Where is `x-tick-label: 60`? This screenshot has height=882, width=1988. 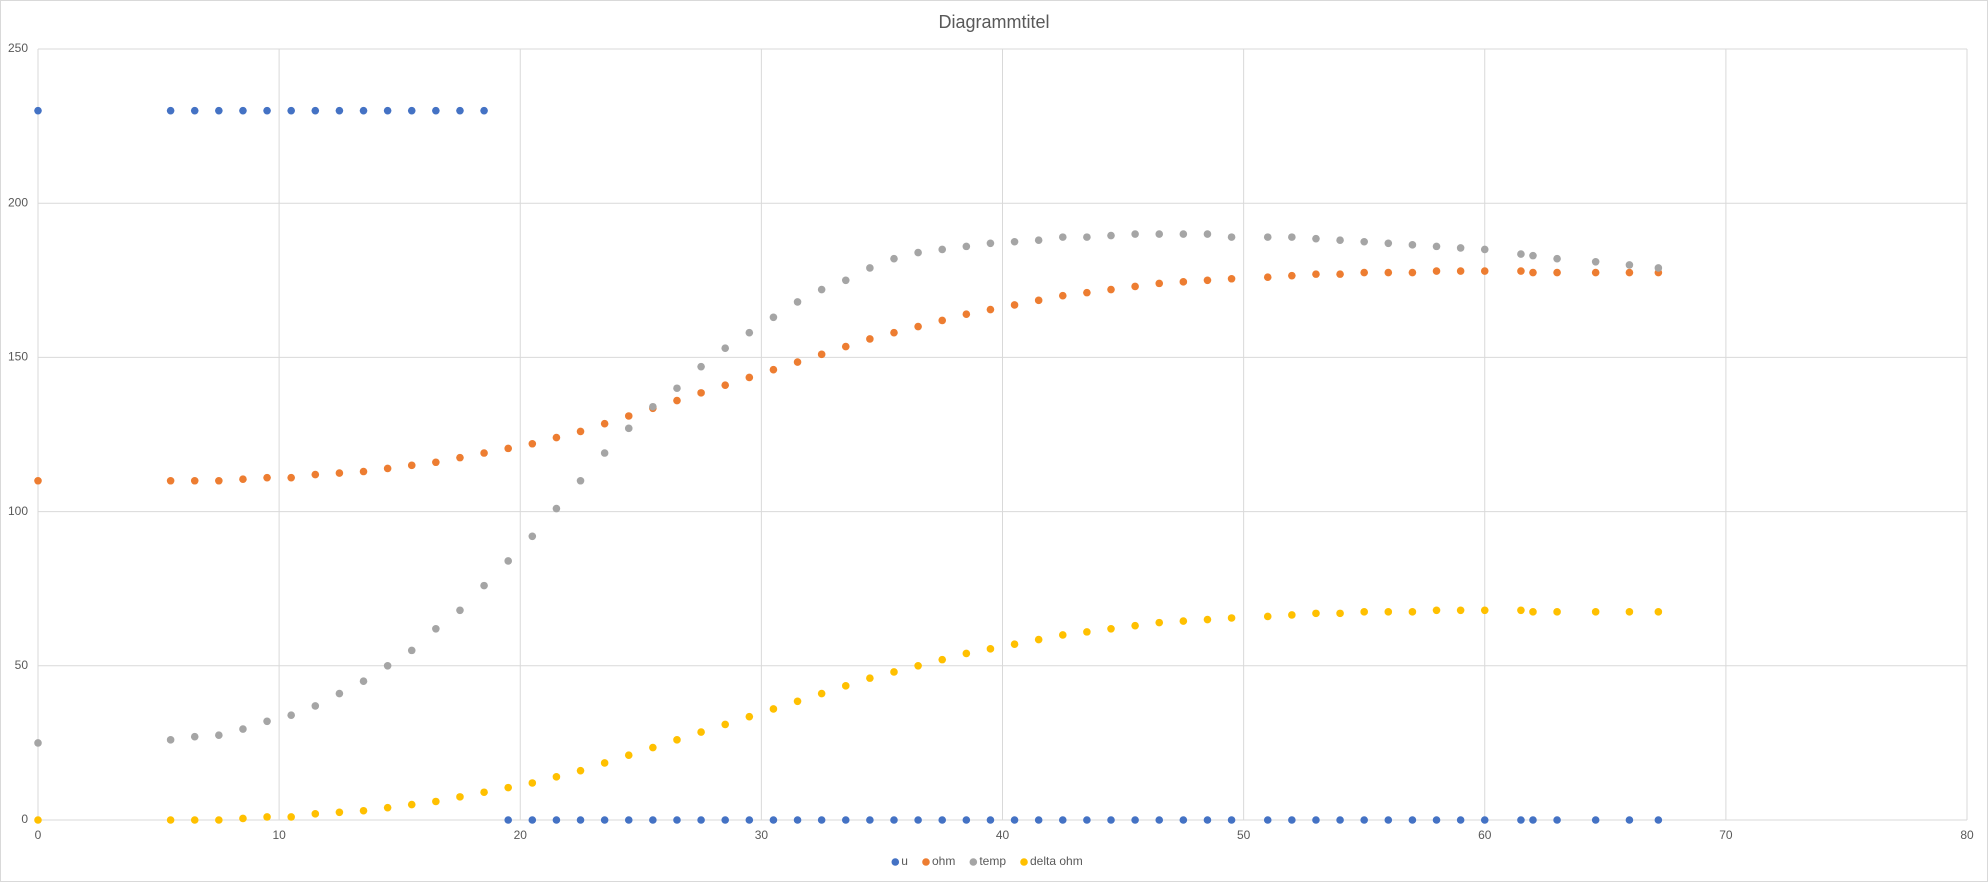 x-tick-label: 60 is located at coordinates (1485, 835).